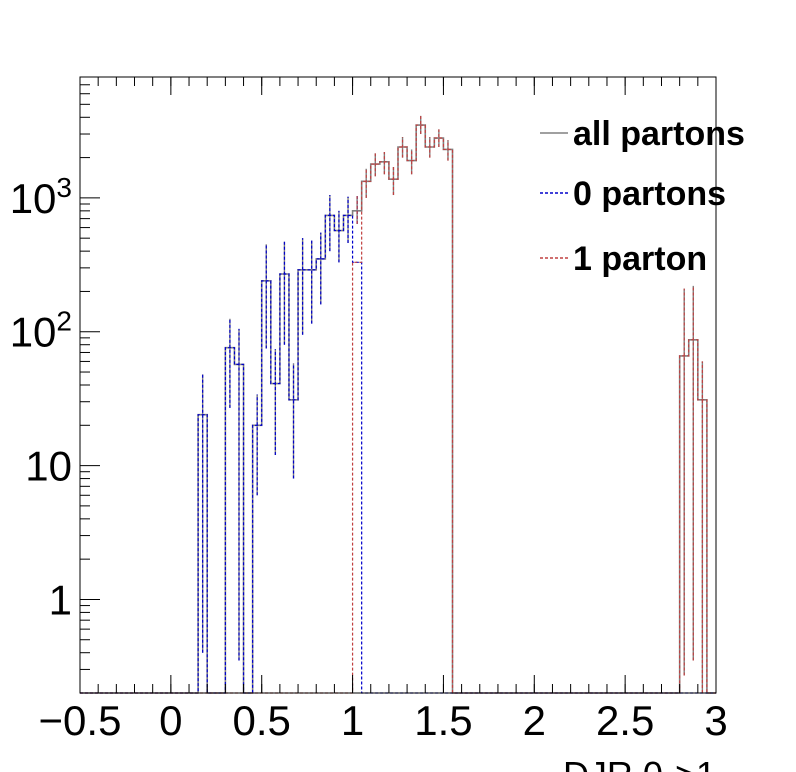  What do you see at coordinates (640, 259) in the screenshot?
I see `legend-entry-2: 1 parton` at bounding box center [640, 259].